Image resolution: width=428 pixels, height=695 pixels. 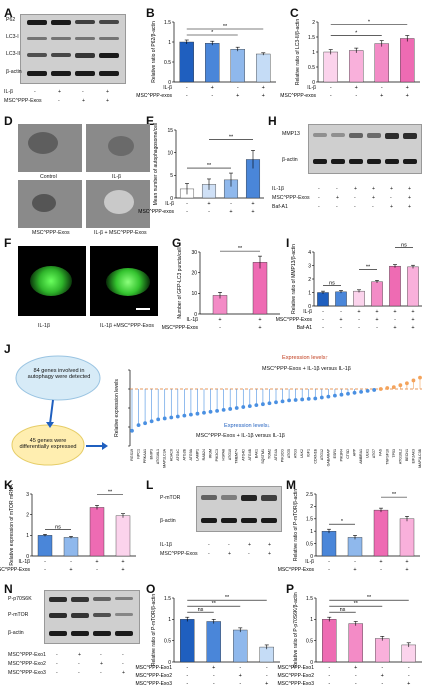 What do you see at coordinates (170, 131) in the screenshot?
I see `y-tick-label: 15` at bounding box center [170, 131].